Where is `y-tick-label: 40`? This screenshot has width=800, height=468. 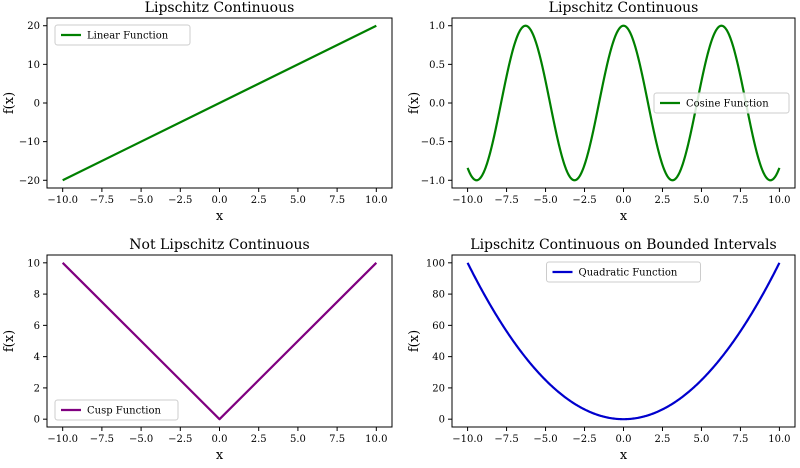
y-tick-label: 40 is located at coordinates (438, 357).